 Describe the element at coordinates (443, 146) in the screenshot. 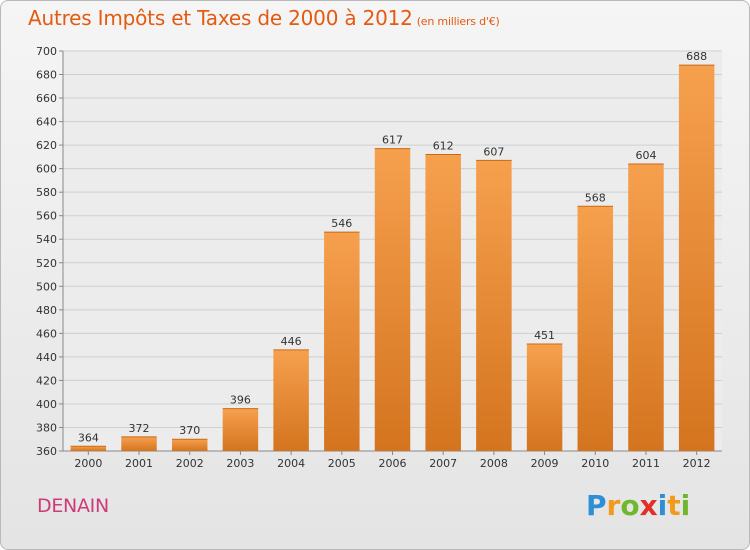

I see `data-label: 612` at that location.